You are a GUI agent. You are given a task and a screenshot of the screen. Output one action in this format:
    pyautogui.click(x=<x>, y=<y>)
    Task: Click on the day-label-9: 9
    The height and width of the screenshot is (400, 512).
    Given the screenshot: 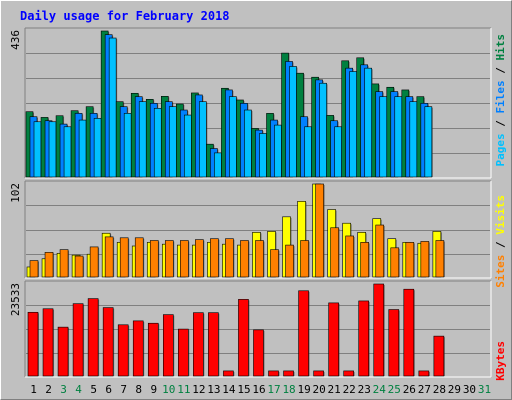 What is the action you would take?
    pyautogui.click(x=153, y=389)
    